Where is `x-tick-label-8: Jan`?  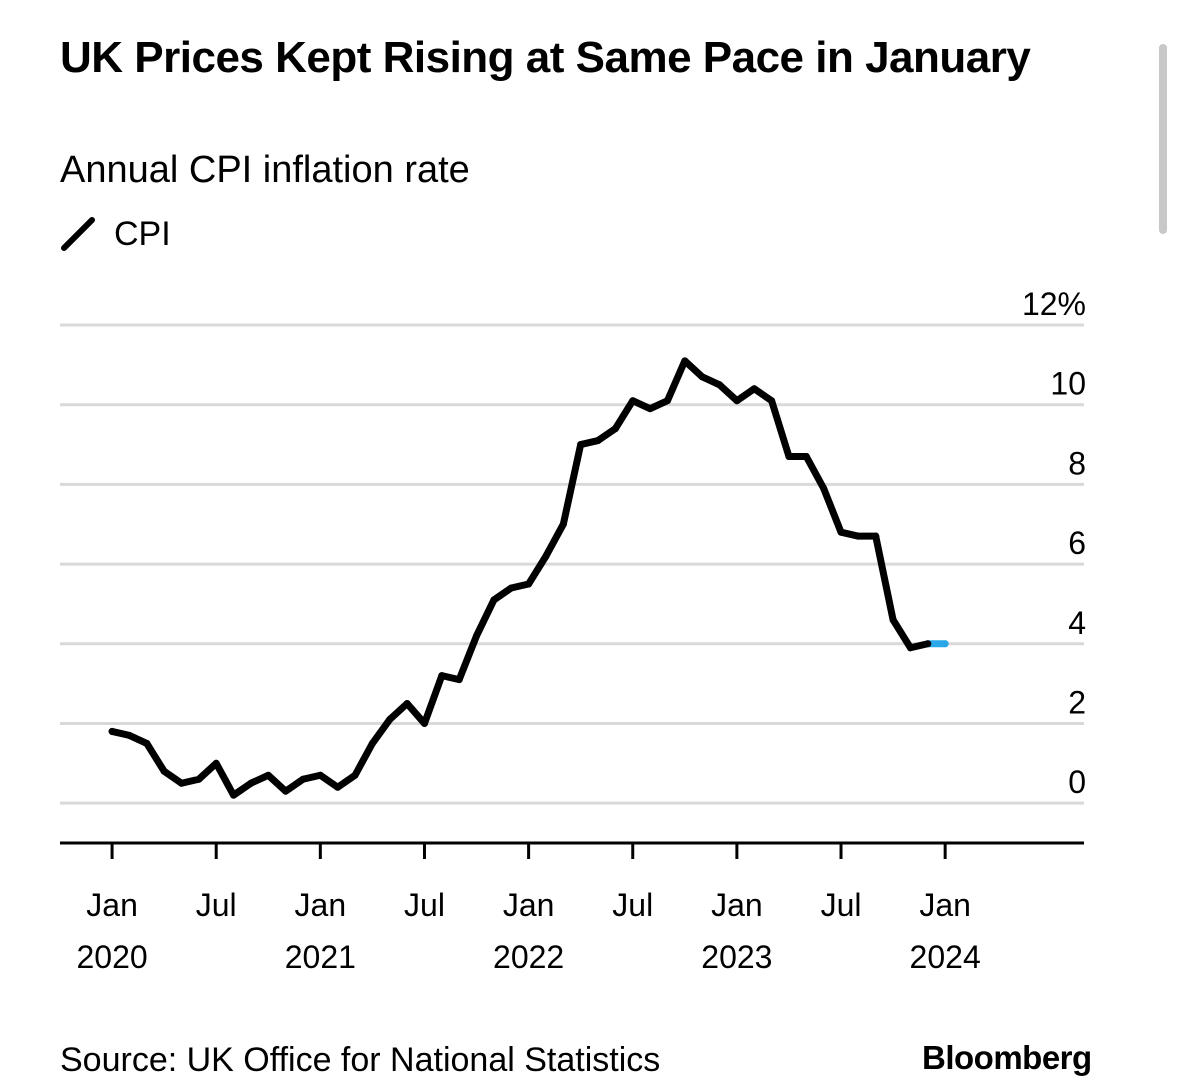
x-tick-label-8: Jan is located at coordinates (945, 905).